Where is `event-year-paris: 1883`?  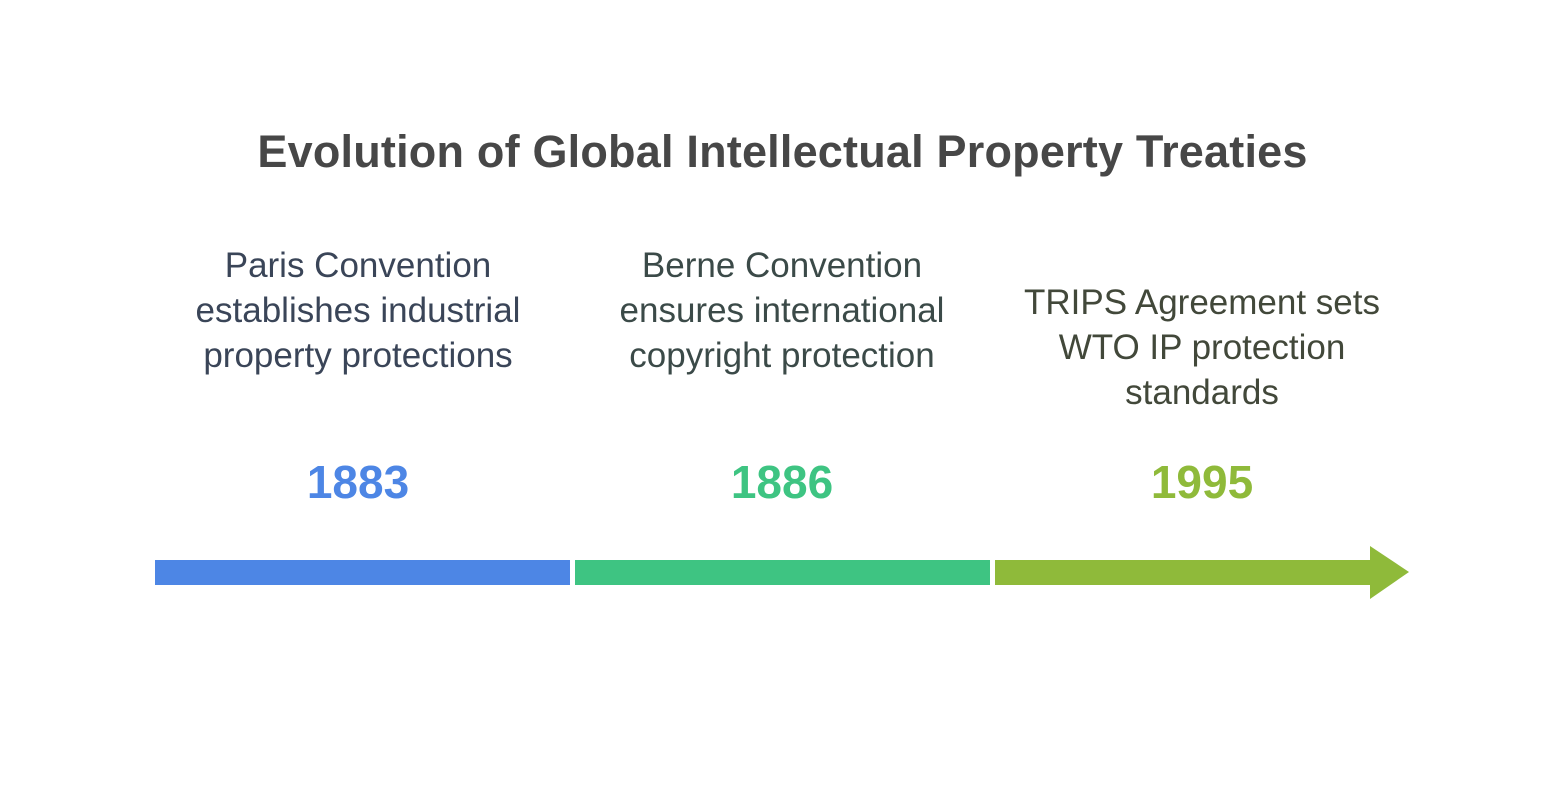
event-year-paris: 1883 is located at coordinates (358, 482).